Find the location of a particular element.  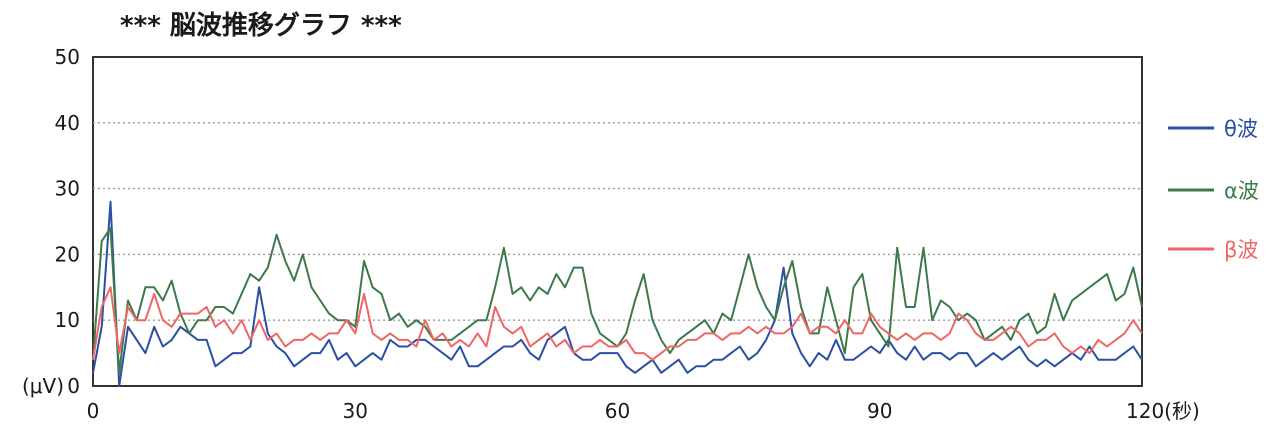

legend-label-0: θ波 is located at coordinates (1241, 129).